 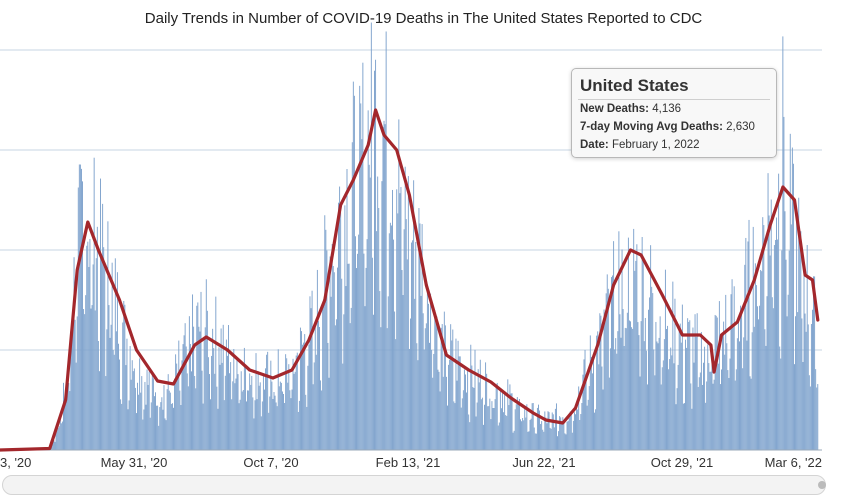 I want to click on tooltip-label: New Deaths:, so click(x=615, y=109).